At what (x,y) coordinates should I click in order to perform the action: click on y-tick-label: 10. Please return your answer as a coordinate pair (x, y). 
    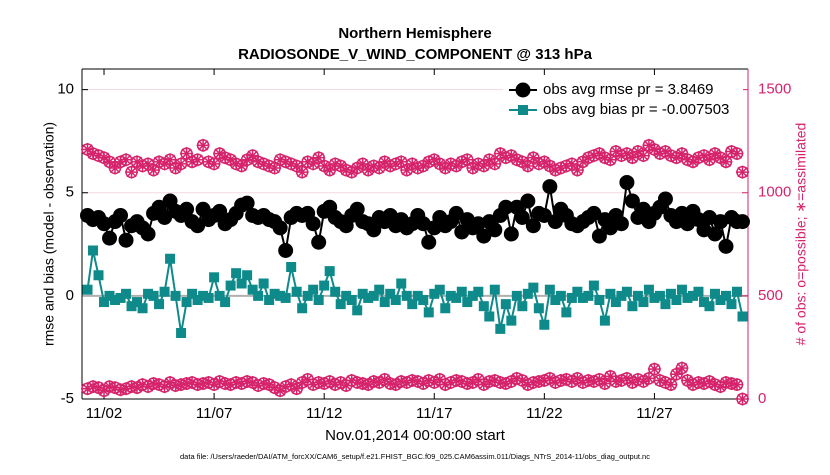
    Looking at the image, I should click on (65, 89).